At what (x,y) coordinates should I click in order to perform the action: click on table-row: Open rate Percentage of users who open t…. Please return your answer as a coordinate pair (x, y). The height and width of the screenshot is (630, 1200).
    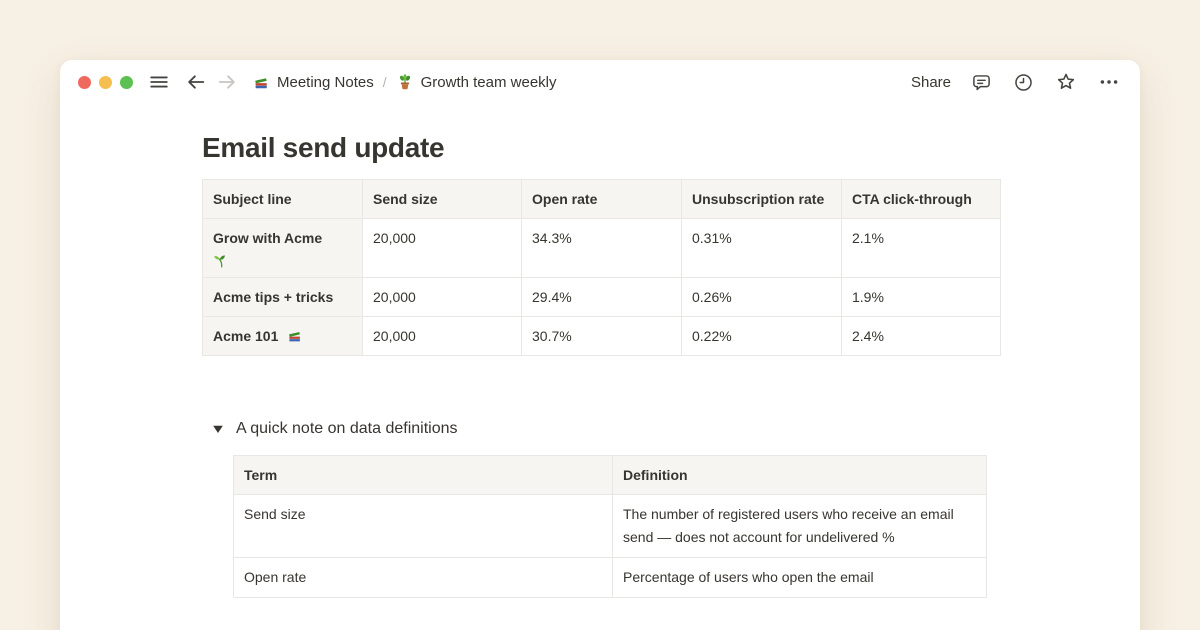
    Looking at the image, I should click on (610, 577).